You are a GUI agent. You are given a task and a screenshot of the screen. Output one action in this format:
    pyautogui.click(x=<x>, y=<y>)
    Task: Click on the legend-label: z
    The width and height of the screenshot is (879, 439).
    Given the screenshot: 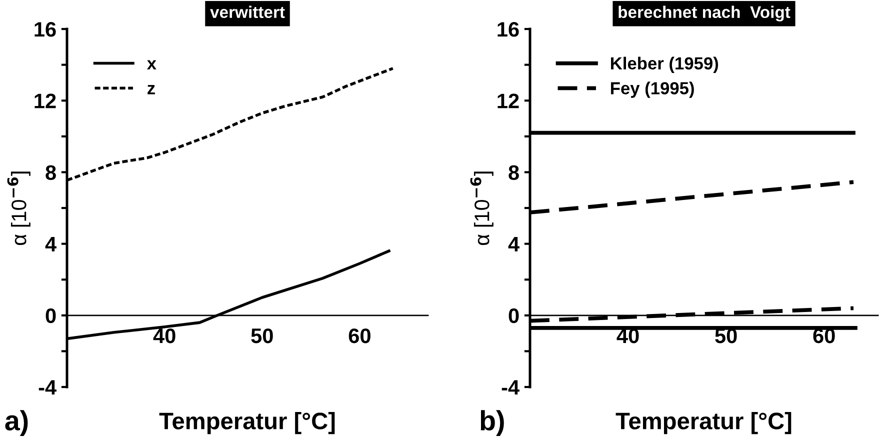 What is the action you would take?
    pyautogui.click(x=151, y=89)
    